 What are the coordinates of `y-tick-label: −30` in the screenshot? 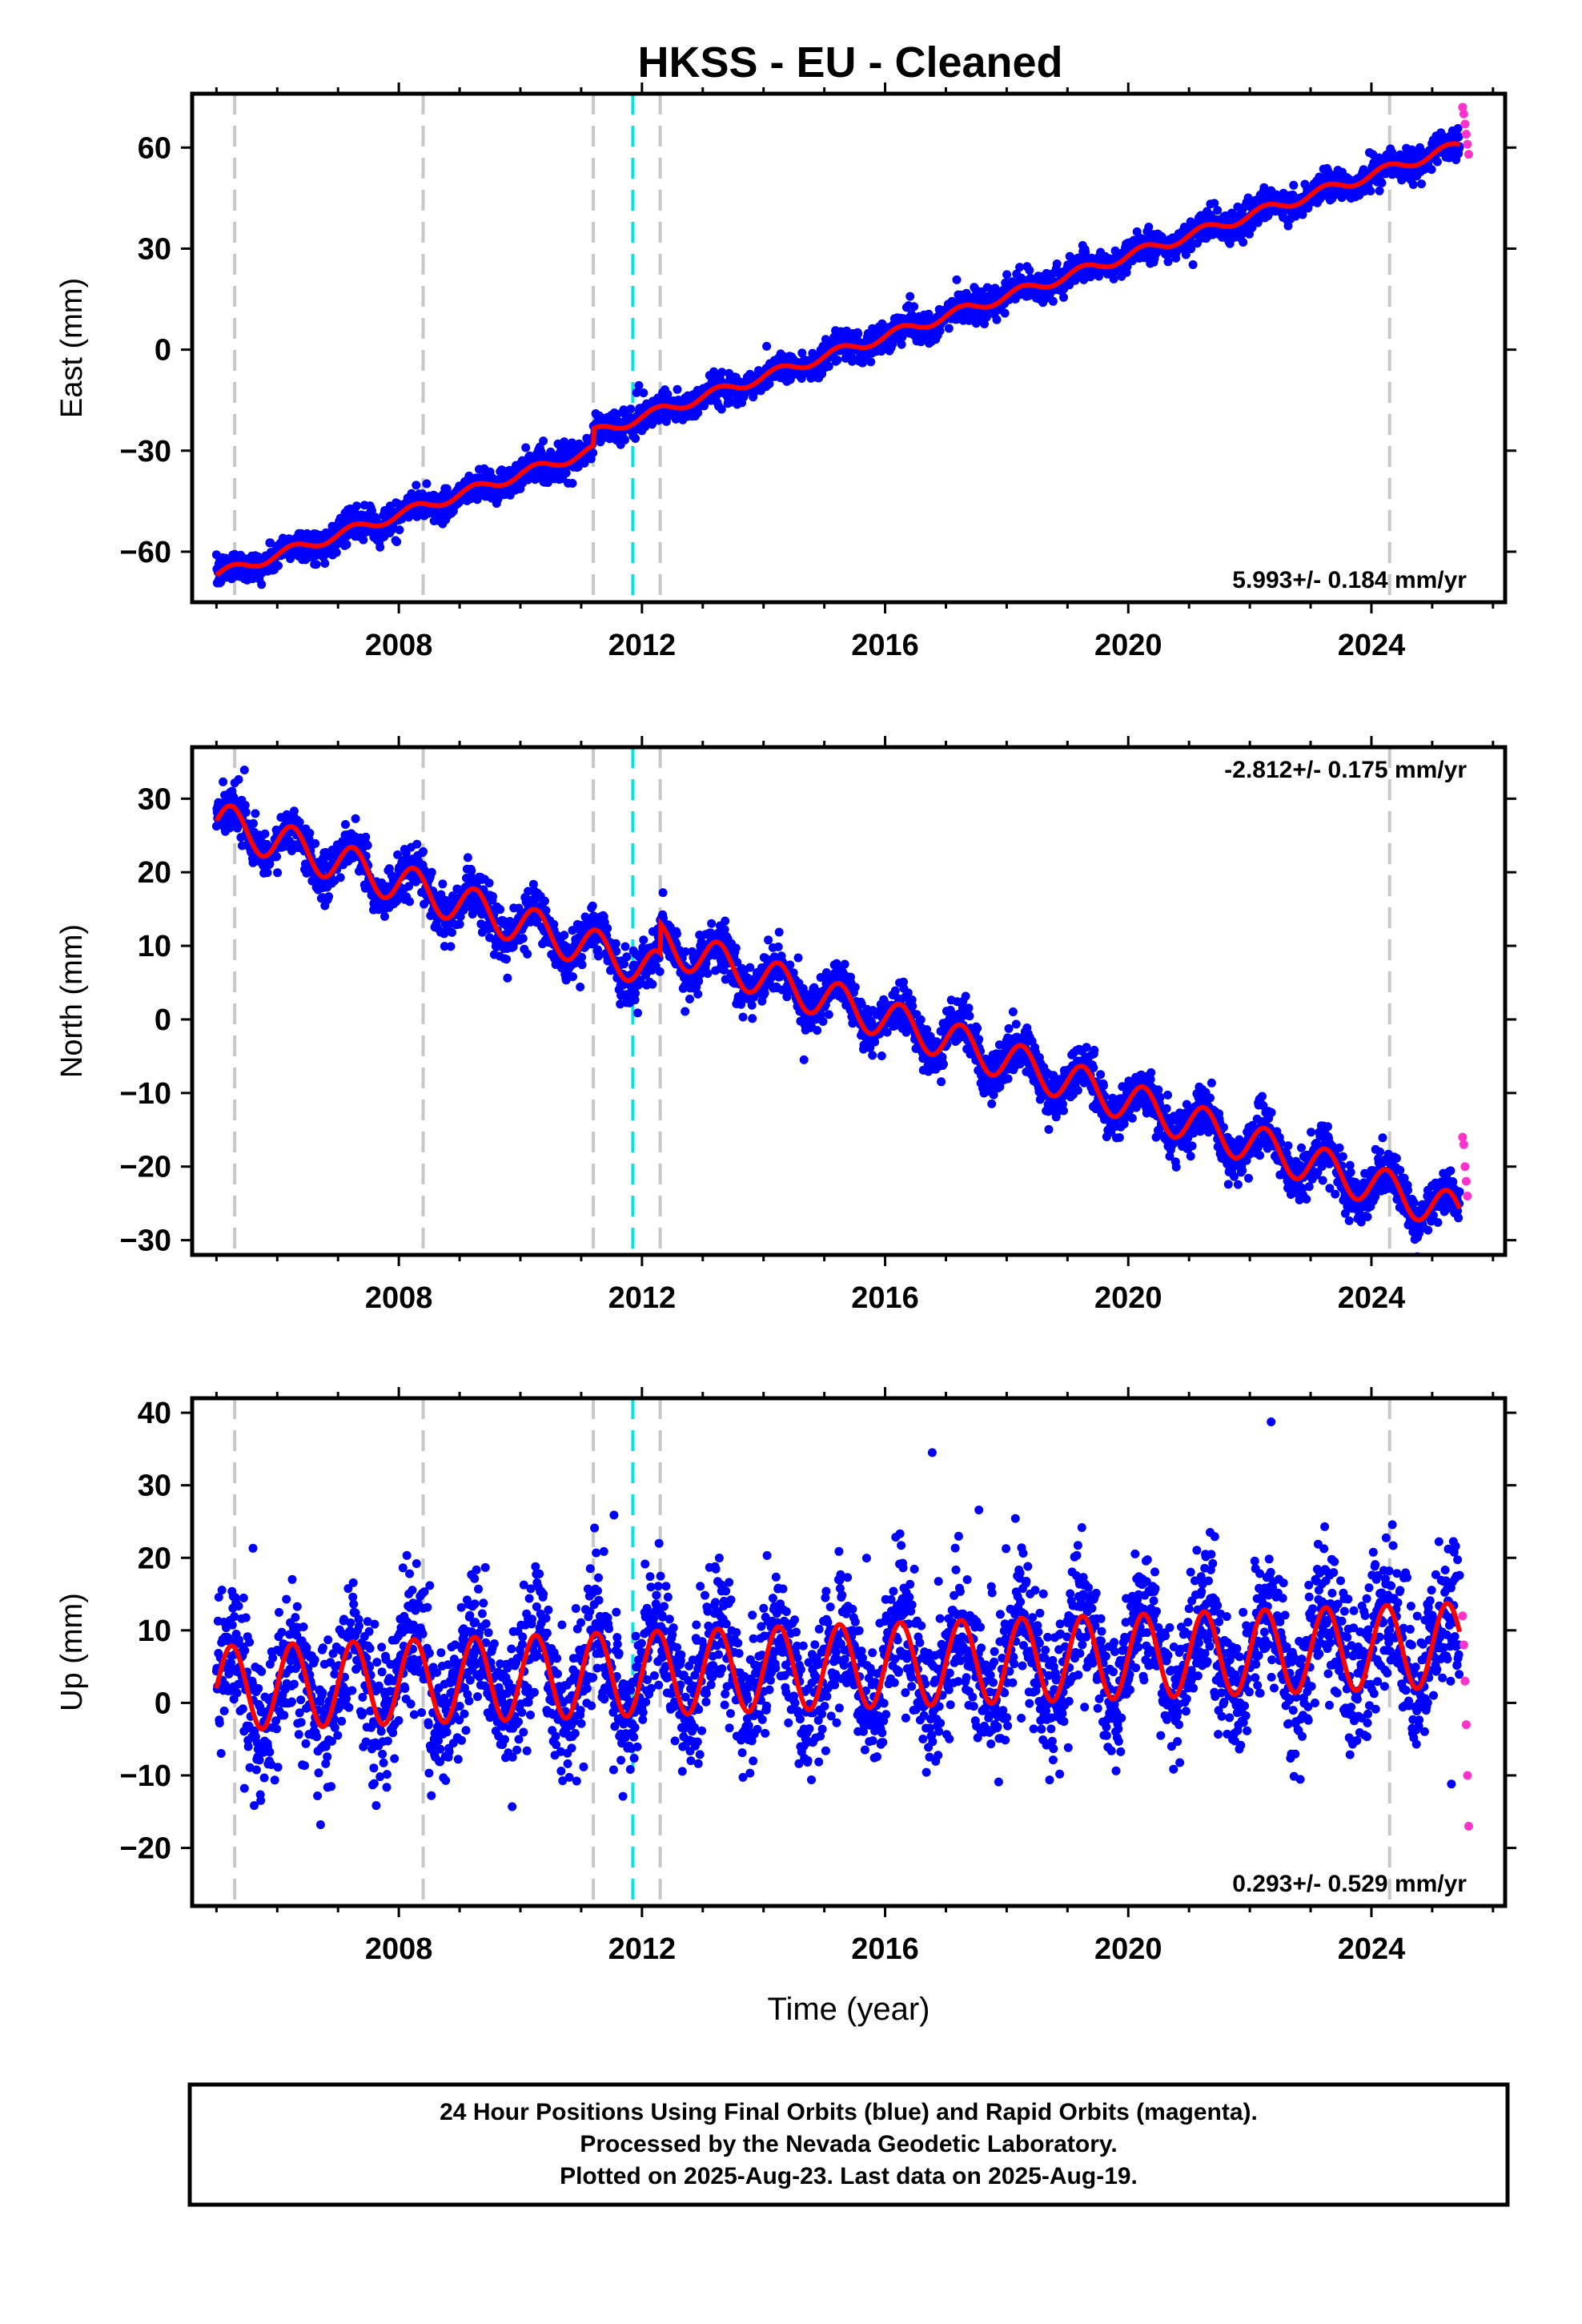 It's located at (145, 451).